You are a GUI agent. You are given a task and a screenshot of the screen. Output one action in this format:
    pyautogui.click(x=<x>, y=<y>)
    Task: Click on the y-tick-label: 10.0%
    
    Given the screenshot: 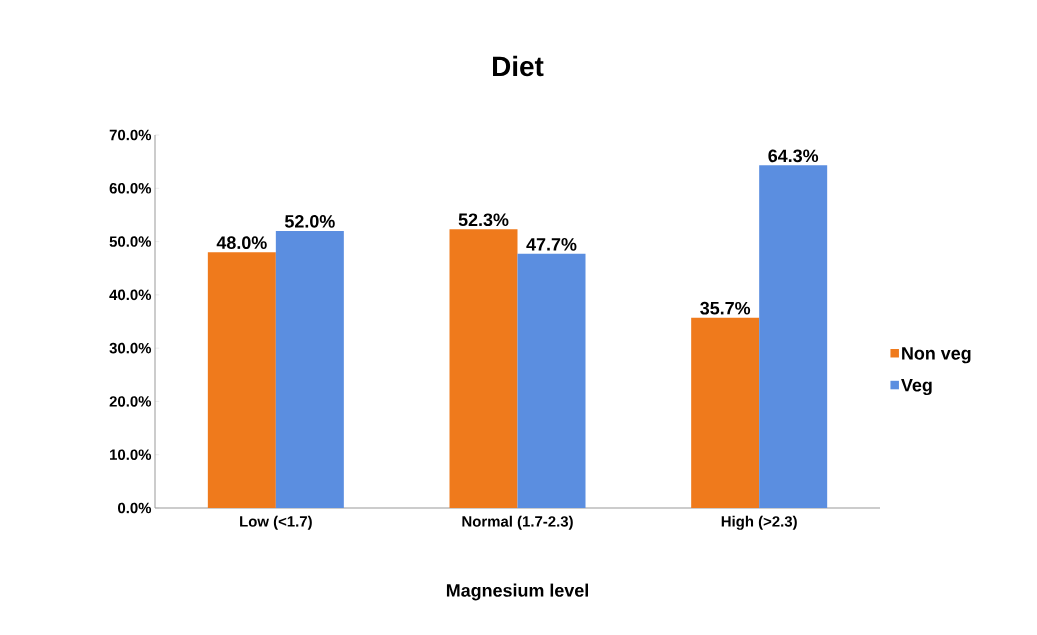 What is the action you would take?
    pyautogui.click(x=131, y=454)
    